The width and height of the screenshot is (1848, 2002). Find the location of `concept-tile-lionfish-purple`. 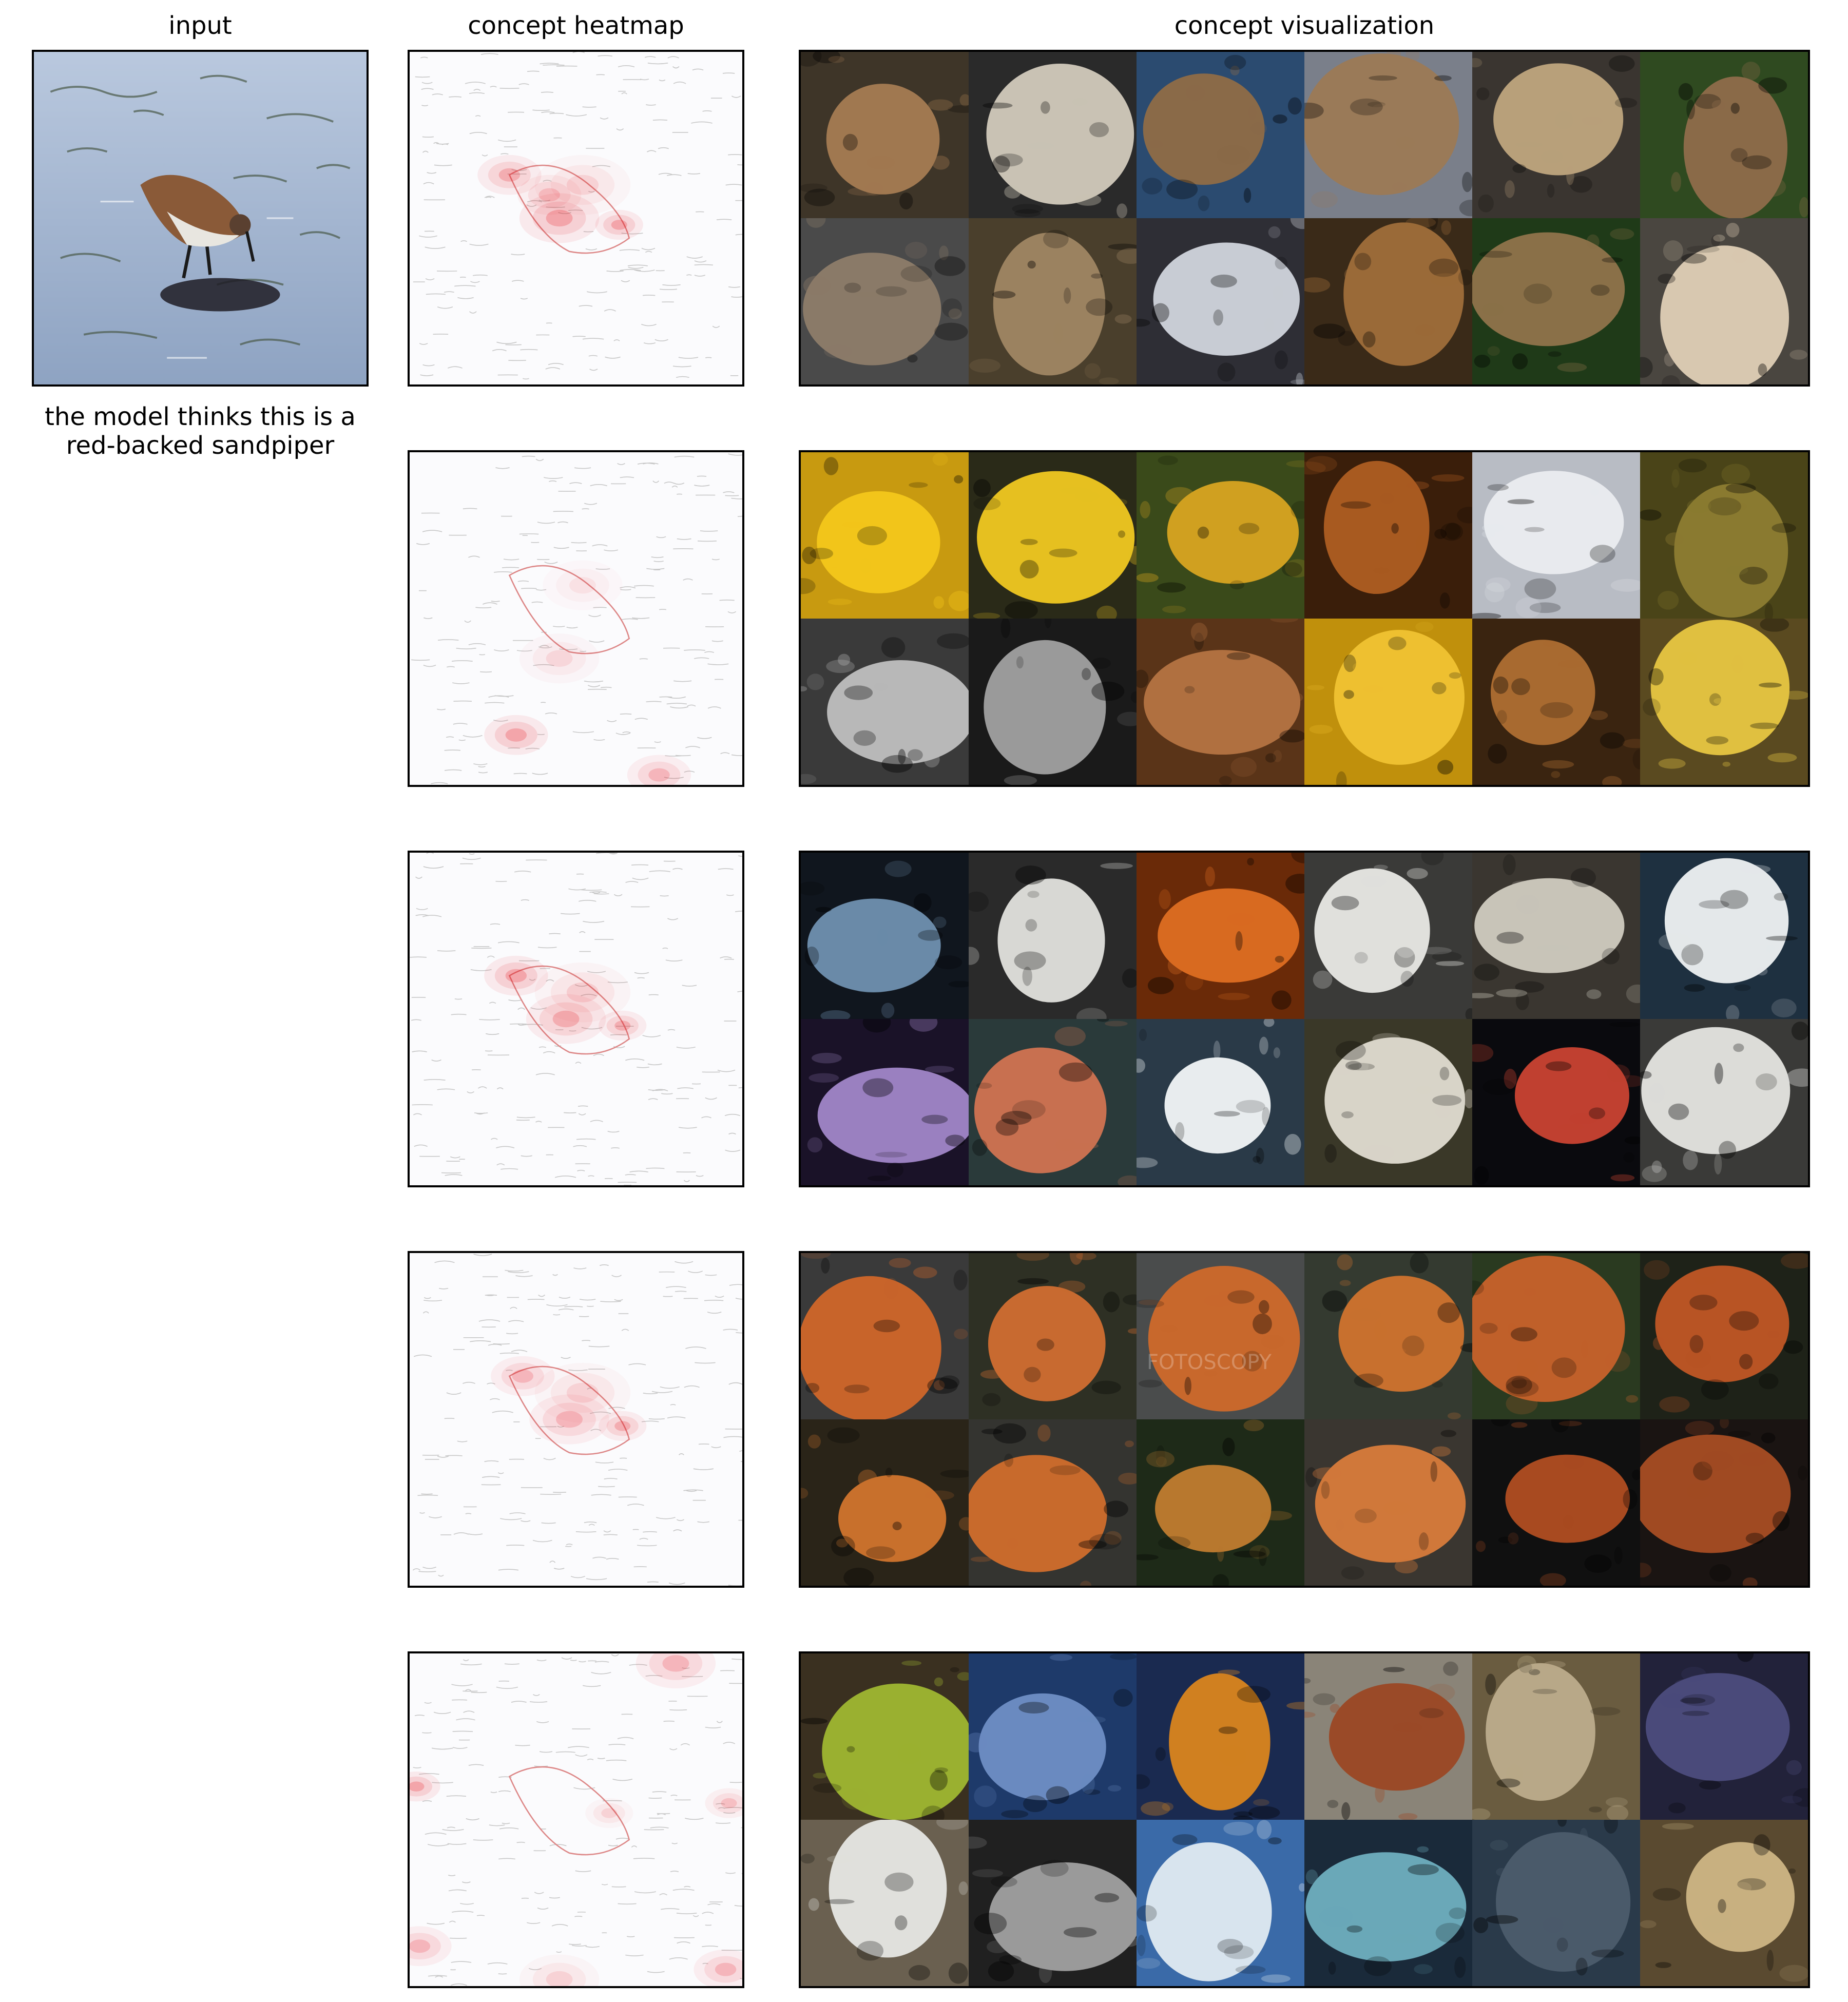

concept-tile-lionfish-purple is located at coordinates (885, 1102).